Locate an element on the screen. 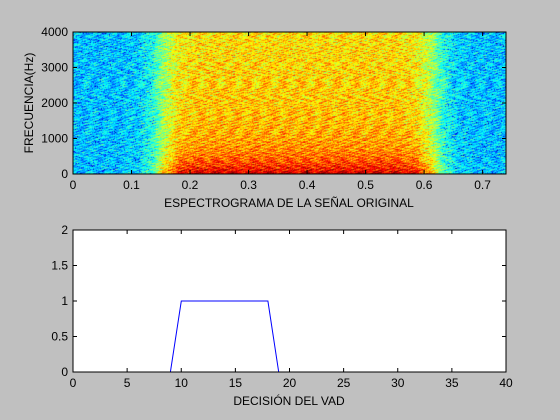 This screenshot has height=420, width=560. spectrogram-x-tick-label: 0 is located at coordinates (73, 185).